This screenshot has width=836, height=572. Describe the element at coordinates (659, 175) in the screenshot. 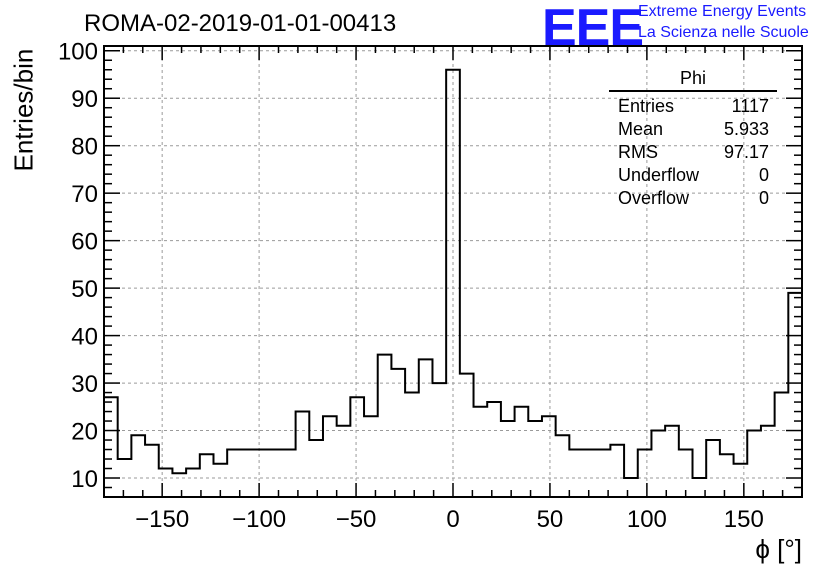

I see `stats-label: Underflow` at that location.